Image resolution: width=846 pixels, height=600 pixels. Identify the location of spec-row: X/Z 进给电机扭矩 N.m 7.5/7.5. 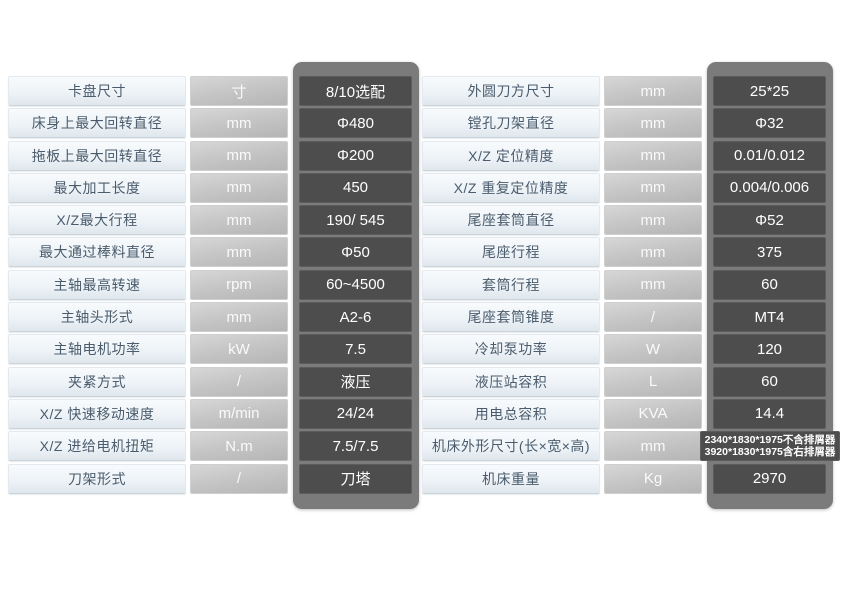
(218, 446).